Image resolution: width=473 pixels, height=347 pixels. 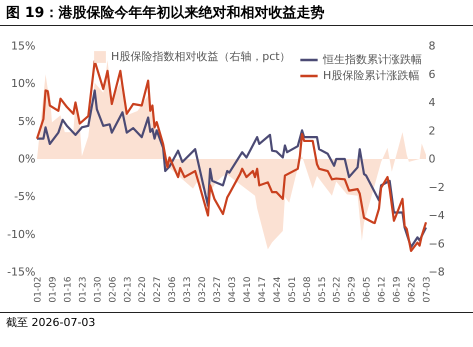 What do you see at coordinates (236, 13) in the screenshot?
I see `chart-title: 图 19：港股保险今年年初以来绝对和相对收益走势` at bounding box center [236, 13].